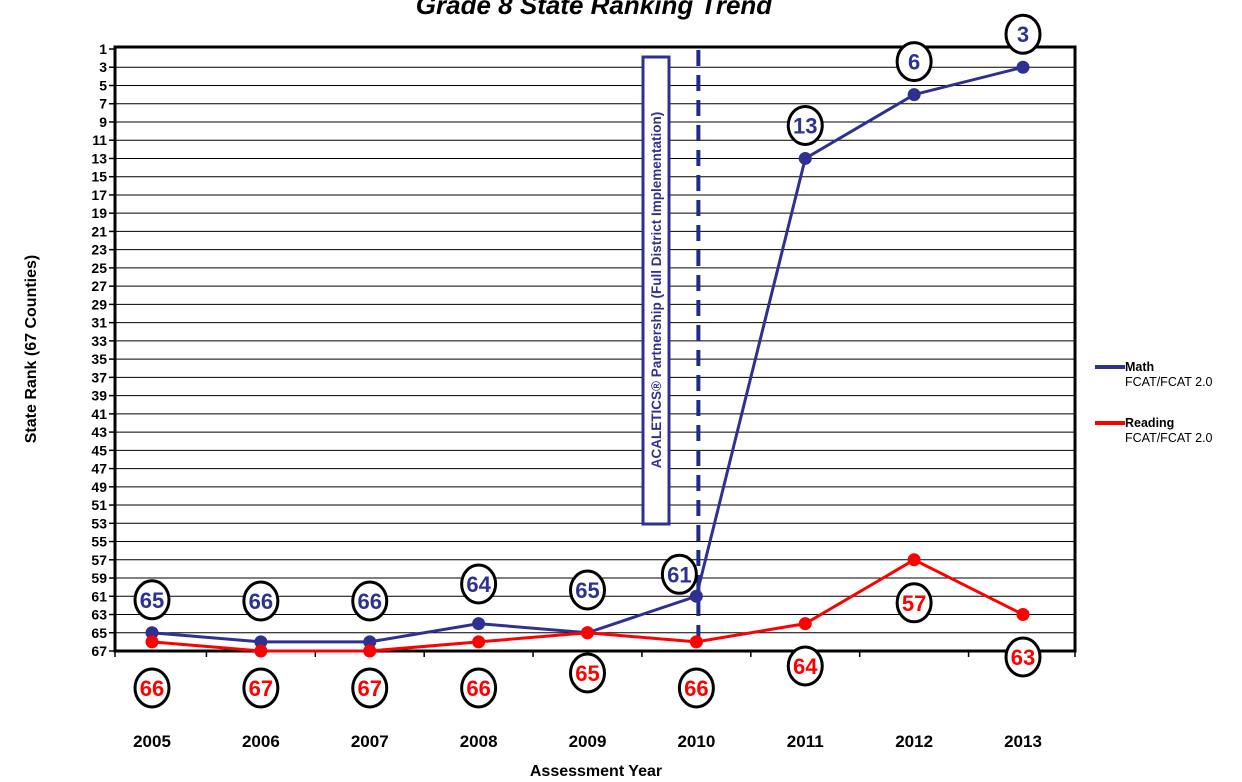  Describe the element at coordinates (99, 377) in the screenshot. I see `y-tick-label: 37` at that location.